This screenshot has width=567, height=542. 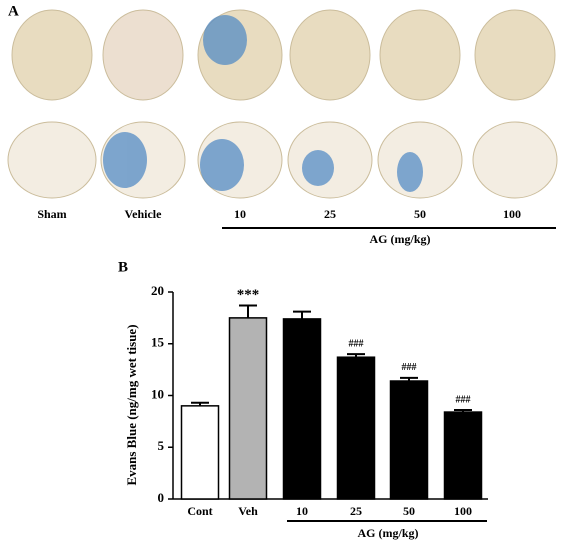 What do you see at coordinates (463, 511) in the screenshot?
I see `x-tick-label: 100` at bounding box center [463, 511].